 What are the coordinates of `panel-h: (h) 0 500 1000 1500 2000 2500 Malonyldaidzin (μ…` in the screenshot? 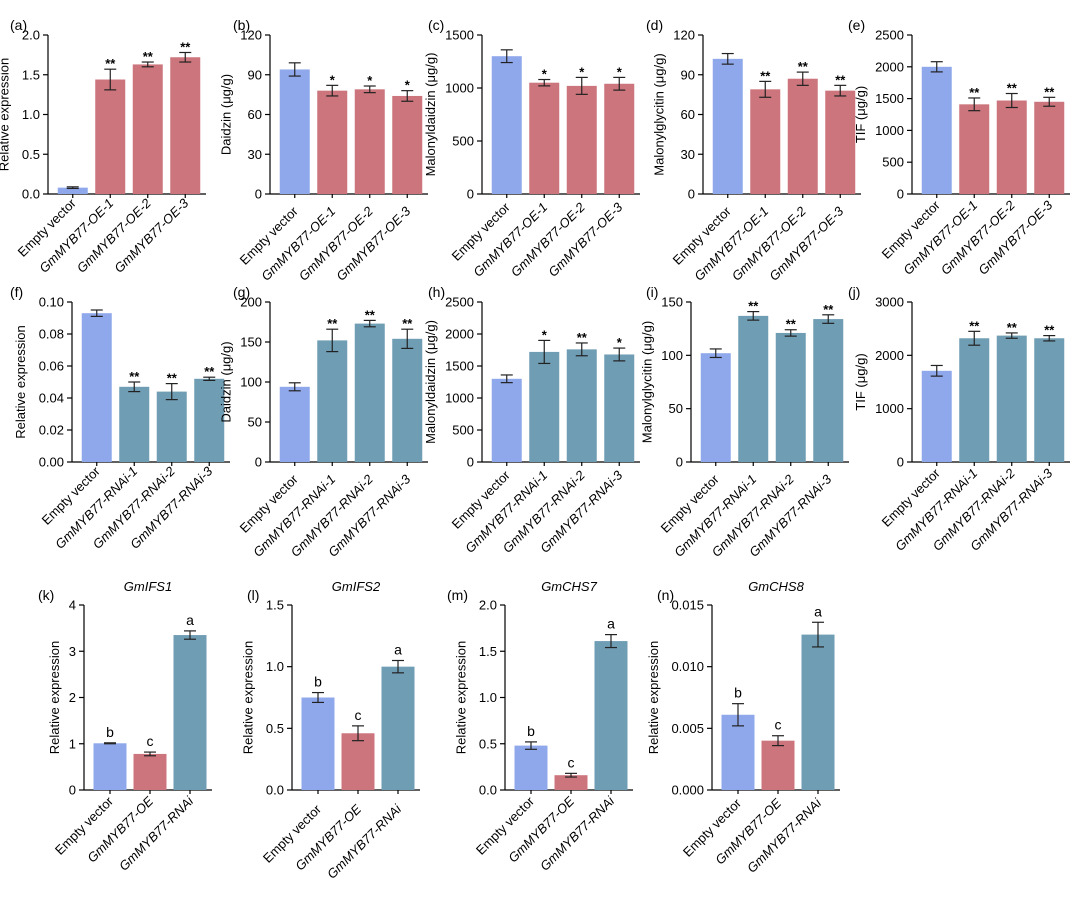 It's located at (531, 420).